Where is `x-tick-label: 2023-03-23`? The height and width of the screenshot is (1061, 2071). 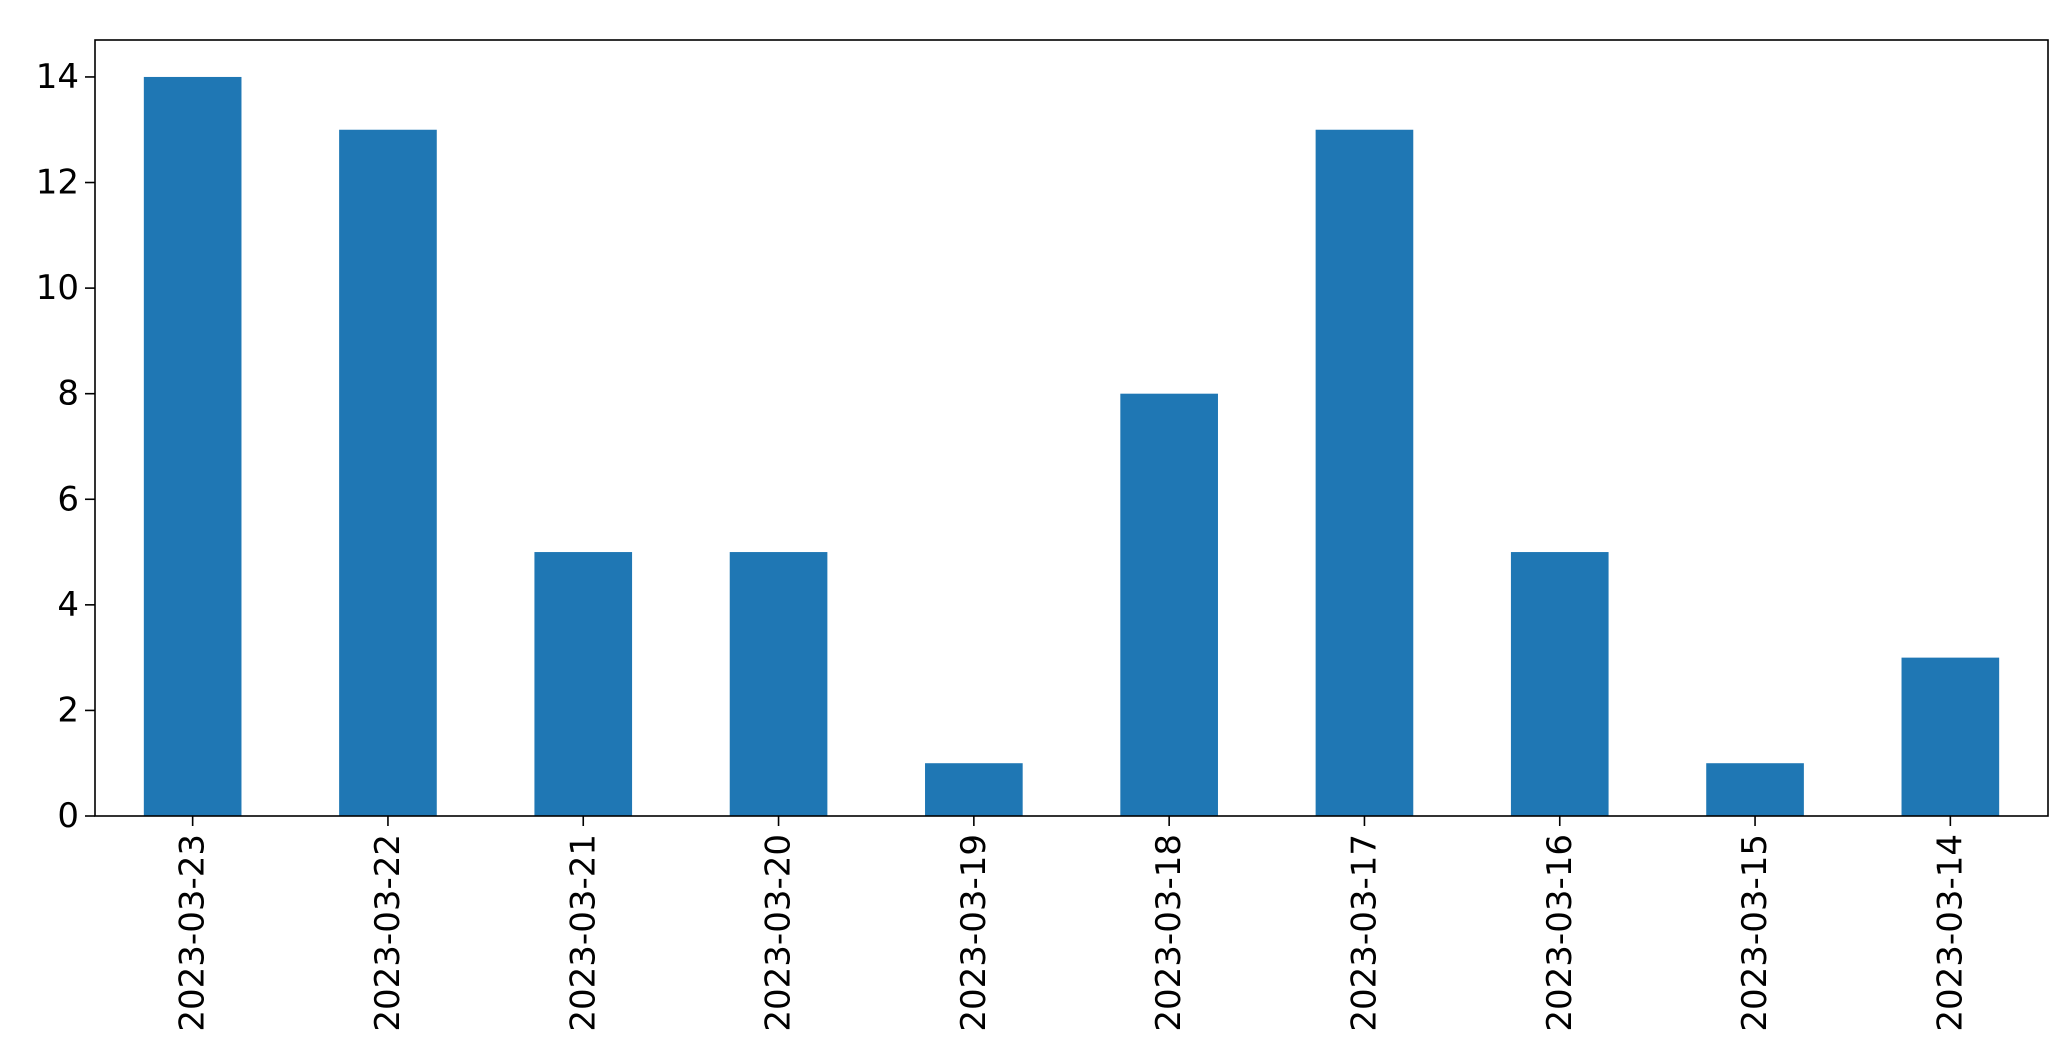
x-tick-label: 2023-03-23 is located at coordinates (193, 933).